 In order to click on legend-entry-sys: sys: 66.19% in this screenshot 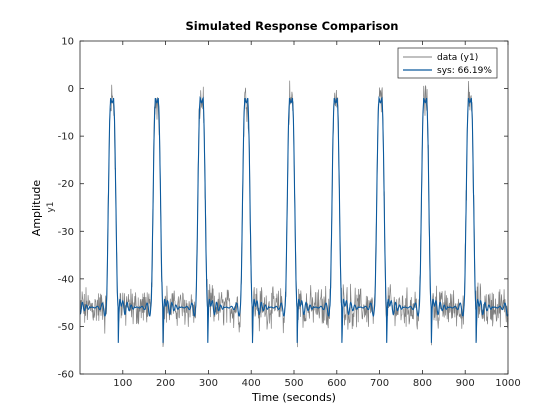, I will do `click(464, 71)`.